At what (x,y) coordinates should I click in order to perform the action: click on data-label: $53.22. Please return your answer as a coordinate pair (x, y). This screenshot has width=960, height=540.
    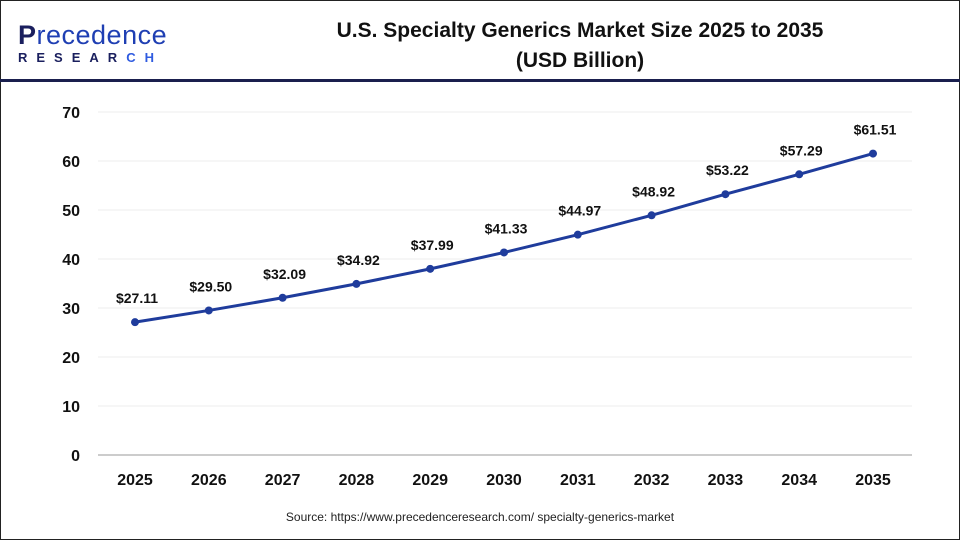
    Looking at the image, I should click on (727, 170).